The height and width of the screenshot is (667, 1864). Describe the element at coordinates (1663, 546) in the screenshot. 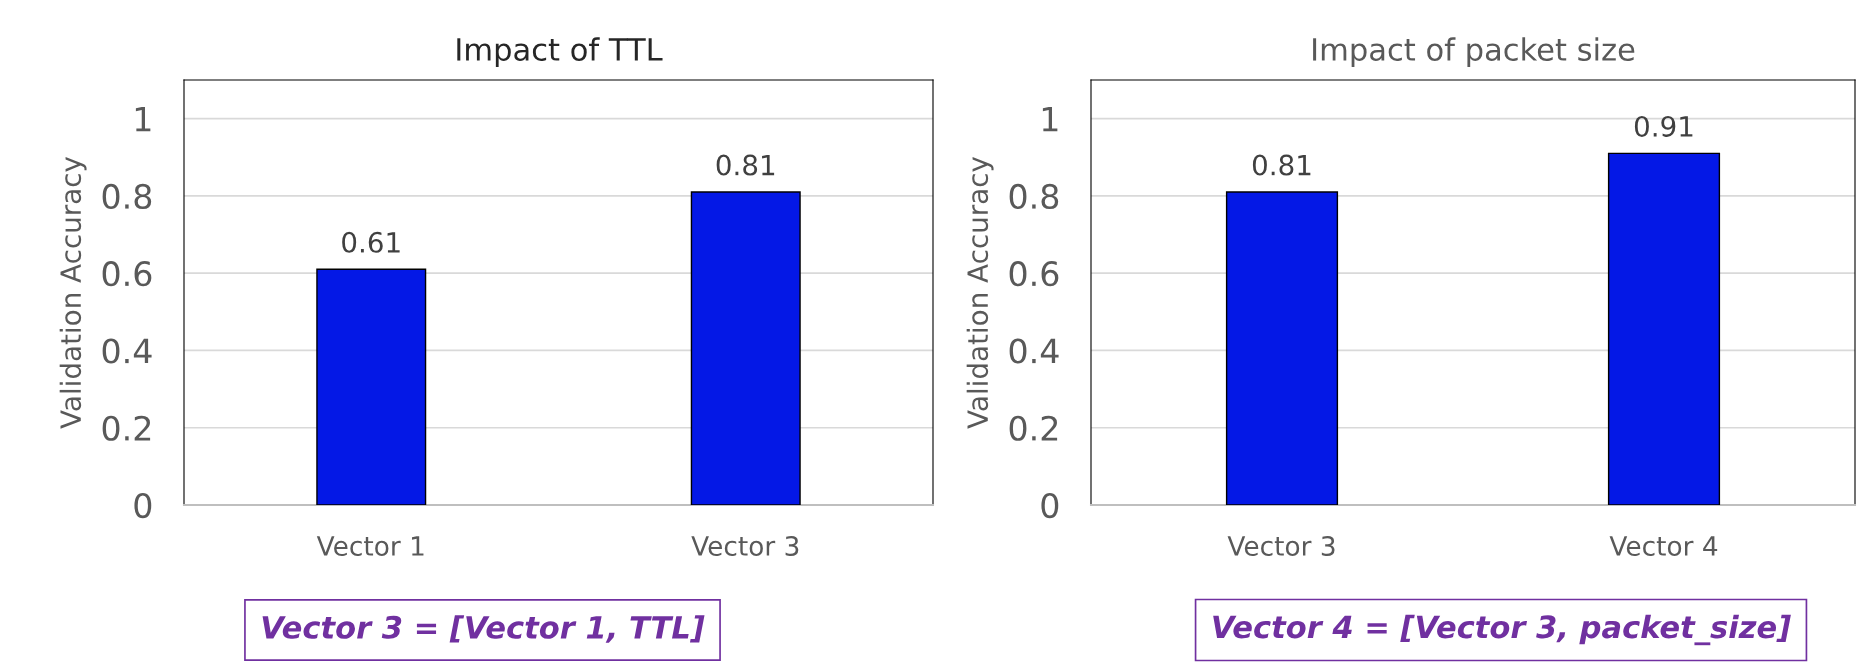

I see `x-tick-label: Vector 4` at that location.